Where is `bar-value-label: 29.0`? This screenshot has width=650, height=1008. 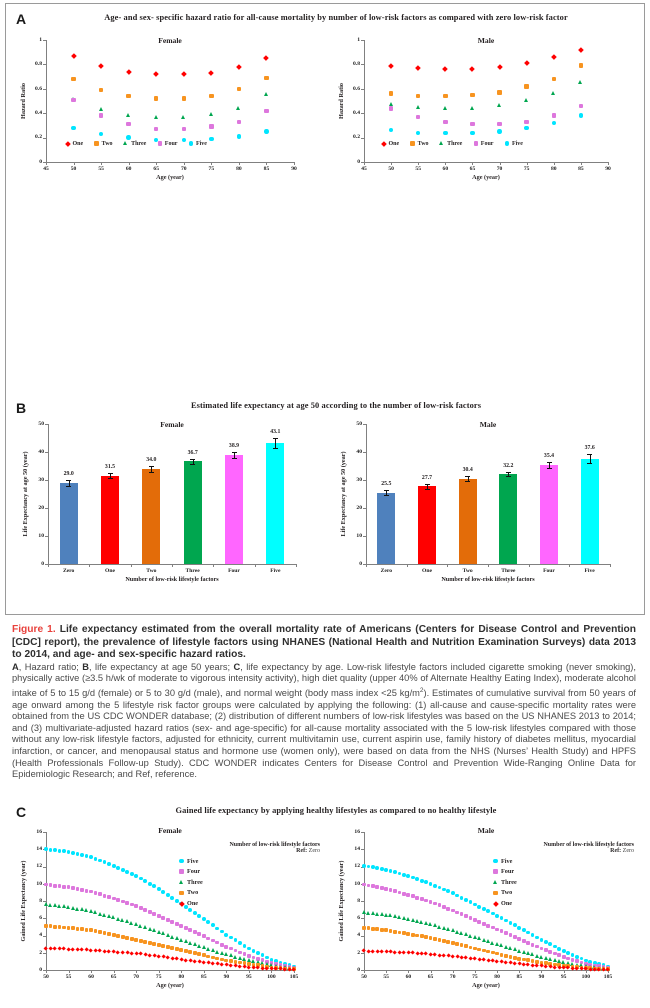 bar-value-label: 29.0 is located at coordinates (68, 474).